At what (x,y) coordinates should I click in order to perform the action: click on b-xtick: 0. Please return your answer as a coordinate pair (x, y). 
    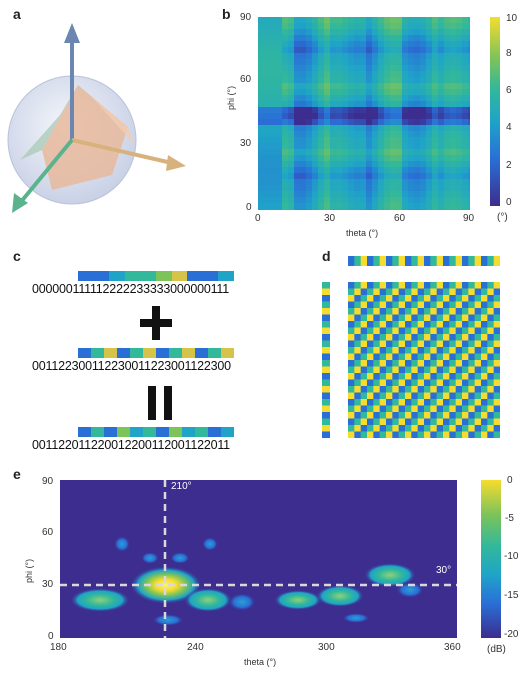
    Looking at the image, I should click on (258, 218).